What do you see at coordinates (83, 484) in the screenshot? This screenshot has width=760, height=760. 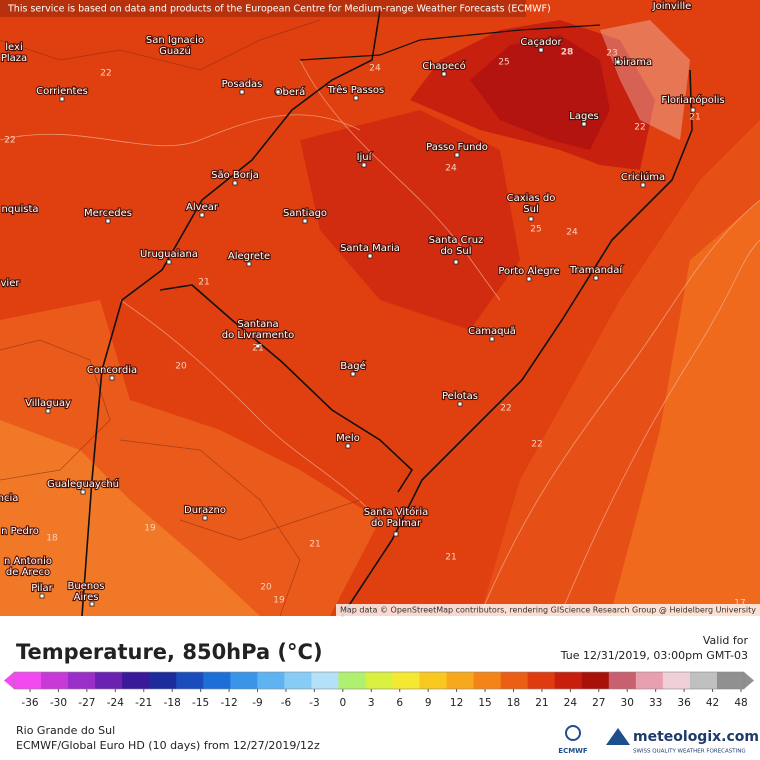 I see `place-label: Gualeguaychú` at bounding box center [83, 484].